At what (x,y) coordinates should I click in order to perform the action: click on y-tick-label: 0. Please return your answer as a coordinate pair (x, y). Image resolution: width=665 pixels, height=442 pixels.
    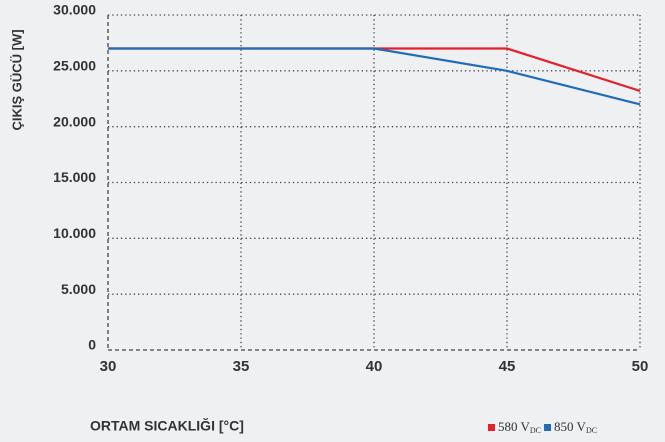
    Looking at the image, I should click on (92, 345).